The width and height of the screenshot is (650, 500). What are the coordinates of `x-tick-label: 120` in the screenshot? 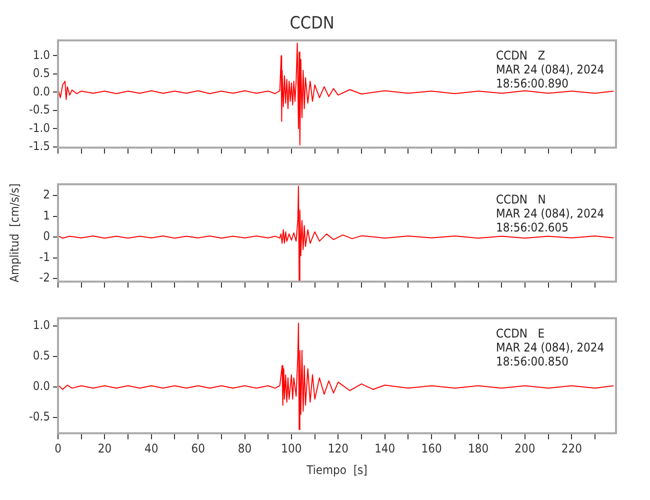 It's located at (338, 449).